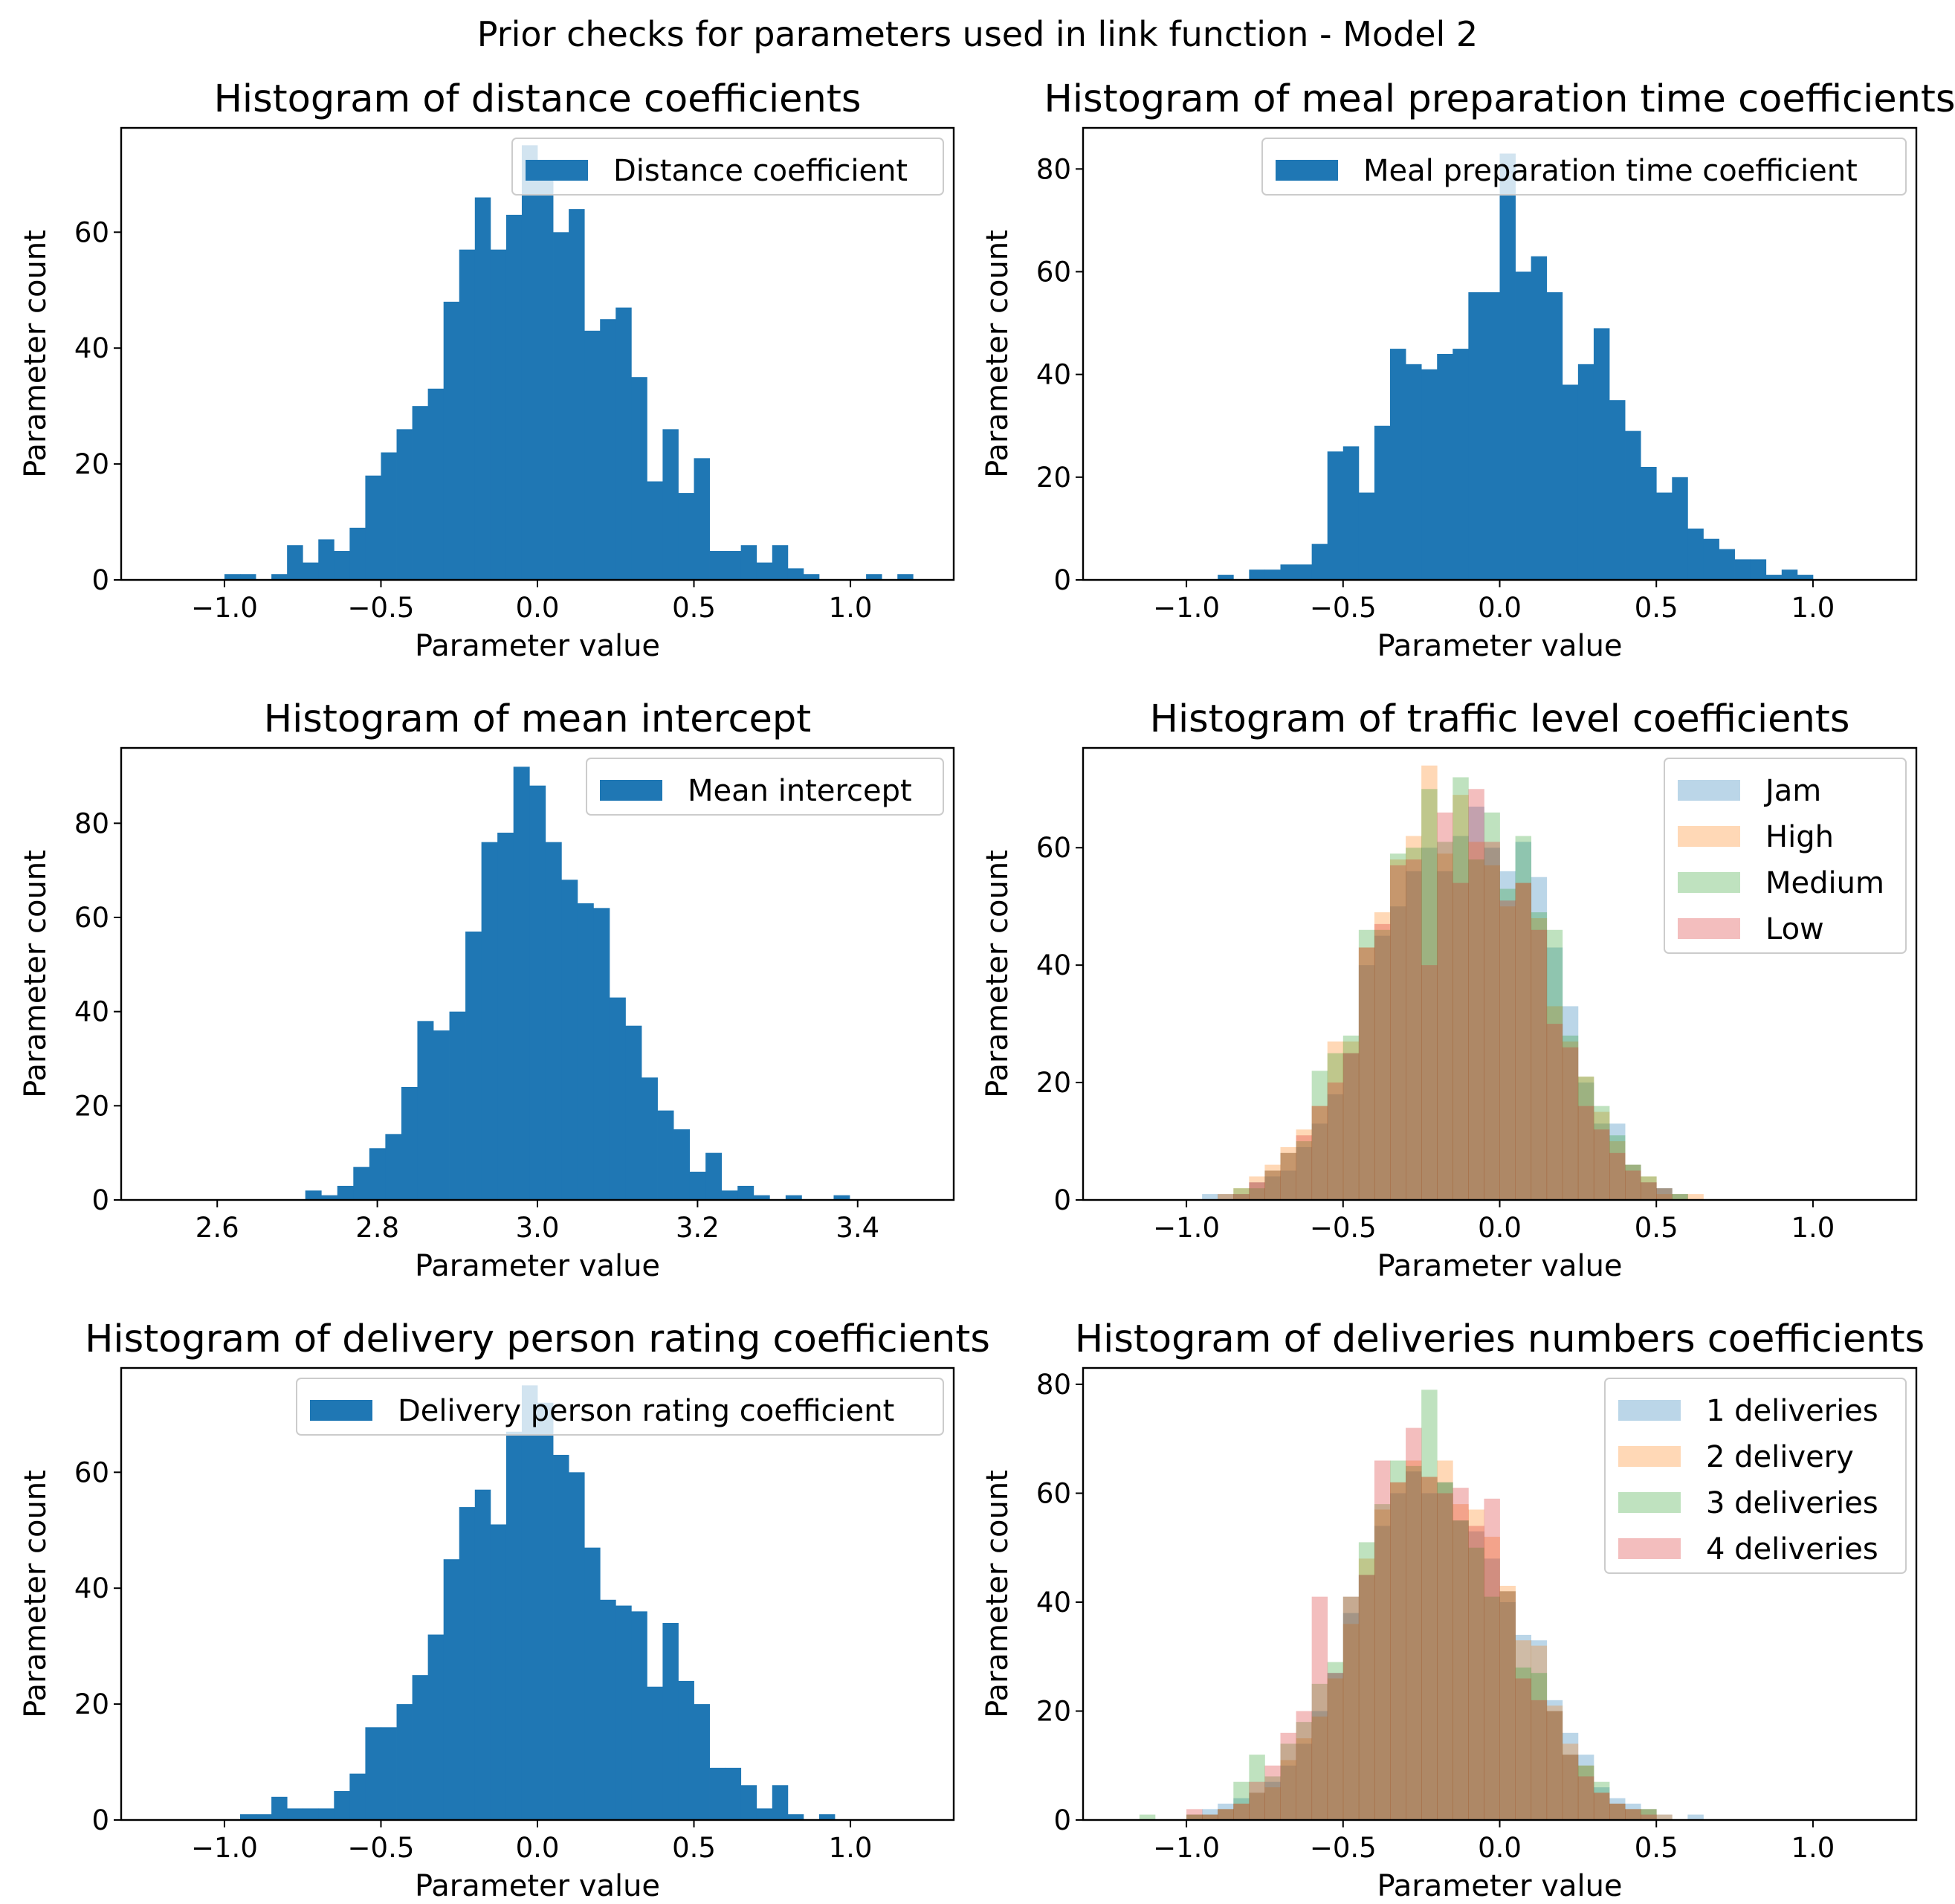  Describe the element at coordinates (760, 171) in the screenshot. I see `legend-label: Distance coefficient` at that location.